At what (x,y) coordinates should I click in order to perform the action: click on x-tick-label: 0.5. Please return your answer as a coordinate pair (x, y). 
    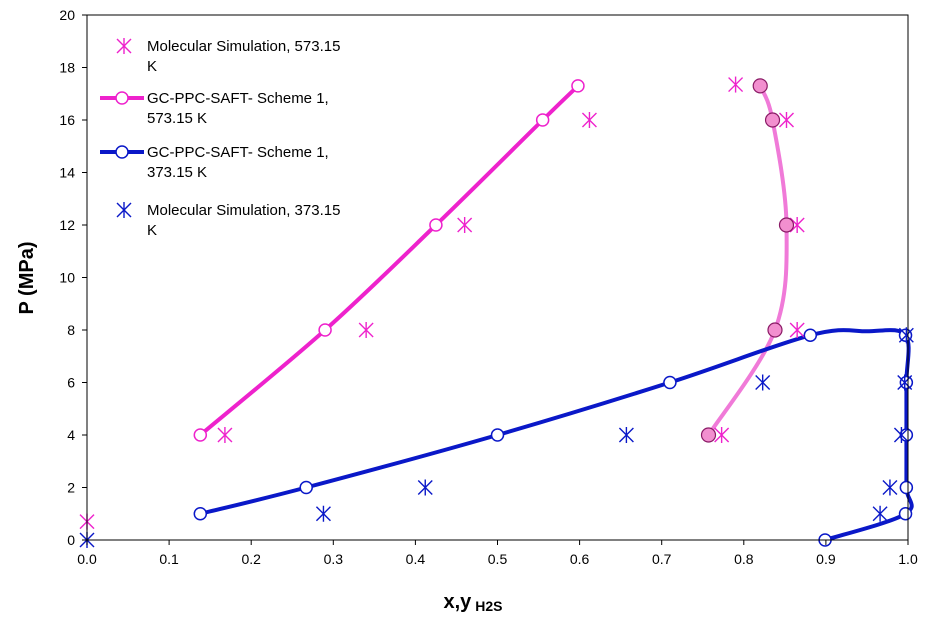
    Looking at the image, I should click on (498, 559).